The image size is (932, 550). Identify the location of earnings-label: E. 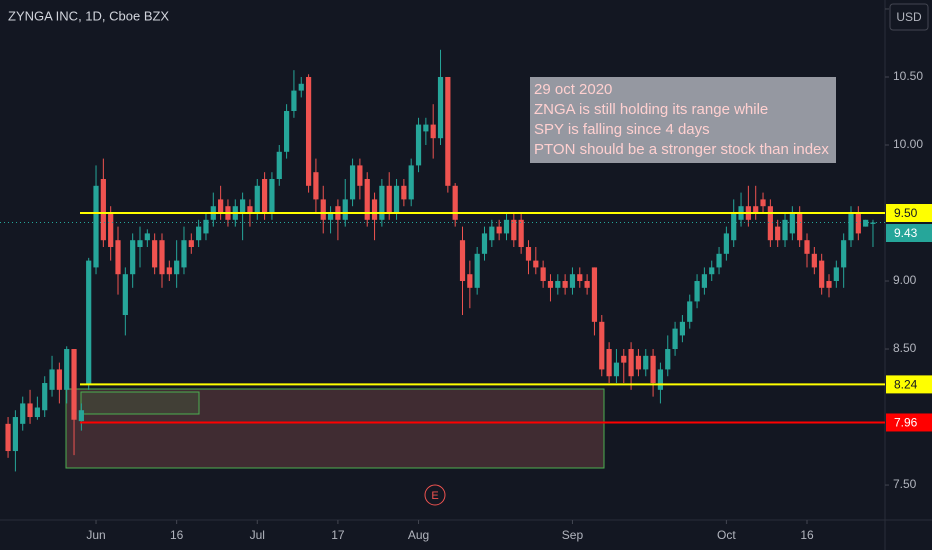
(434, 496).